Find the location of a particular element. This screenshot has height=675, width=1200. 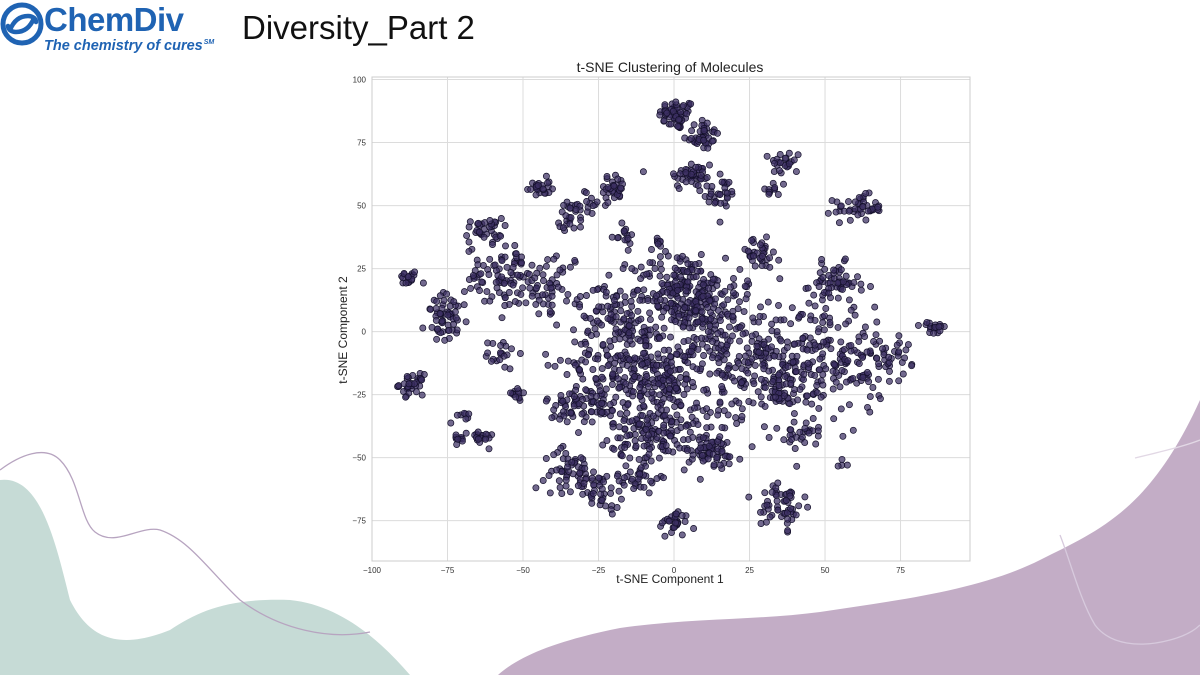

y-tick-label: −25 is located at coordinates (359, 395).